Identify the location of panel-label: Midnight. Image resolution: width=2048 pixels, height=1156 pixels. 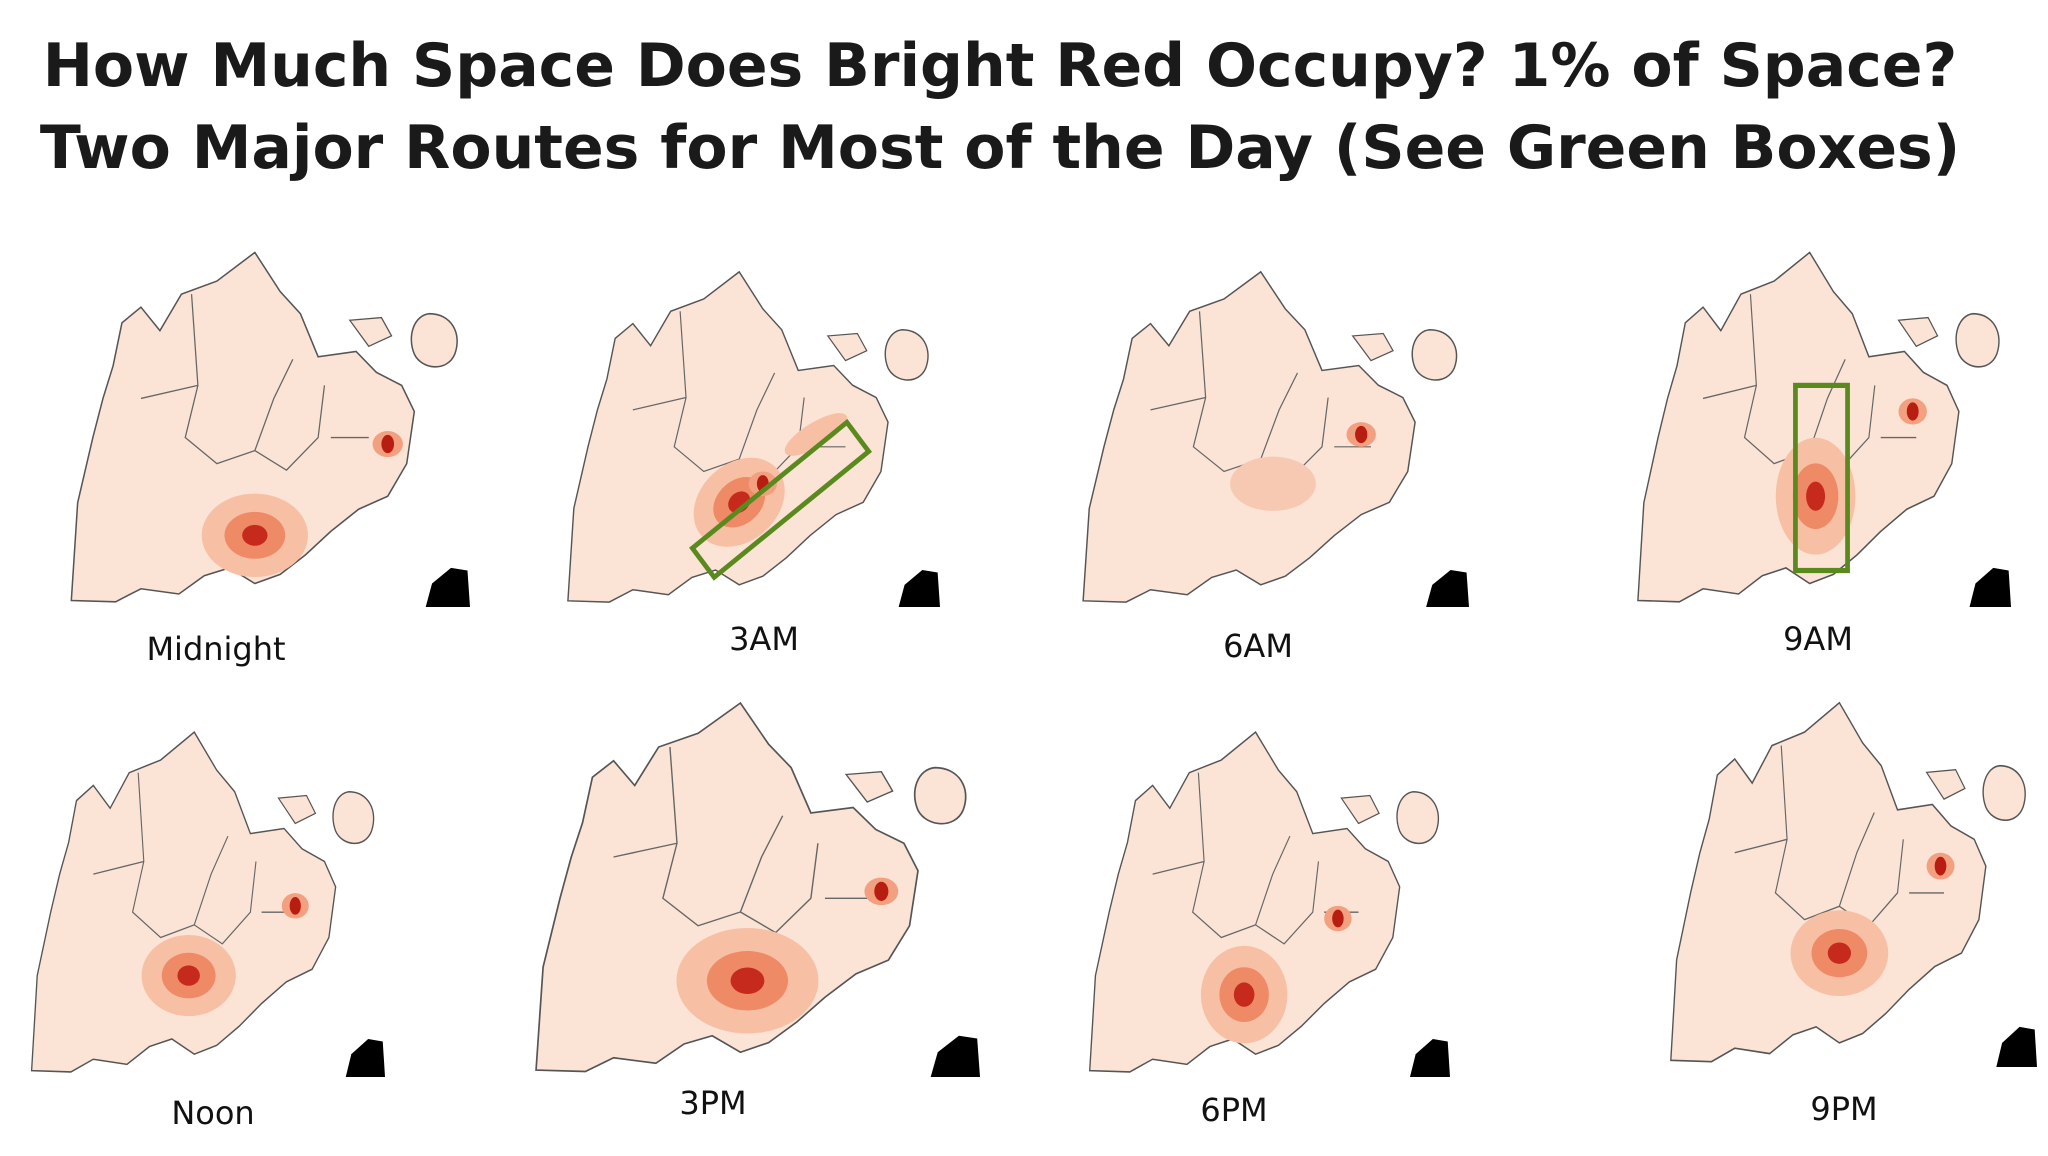
(215, 649).